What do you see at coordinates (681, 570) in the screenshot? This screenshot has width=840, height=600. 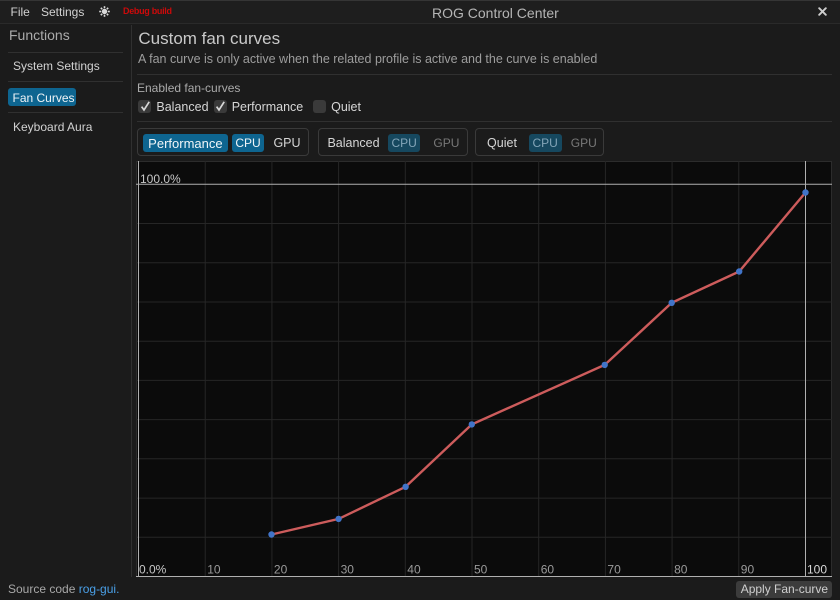 I see `svg-text: 80` at bounding box center [681, 570].